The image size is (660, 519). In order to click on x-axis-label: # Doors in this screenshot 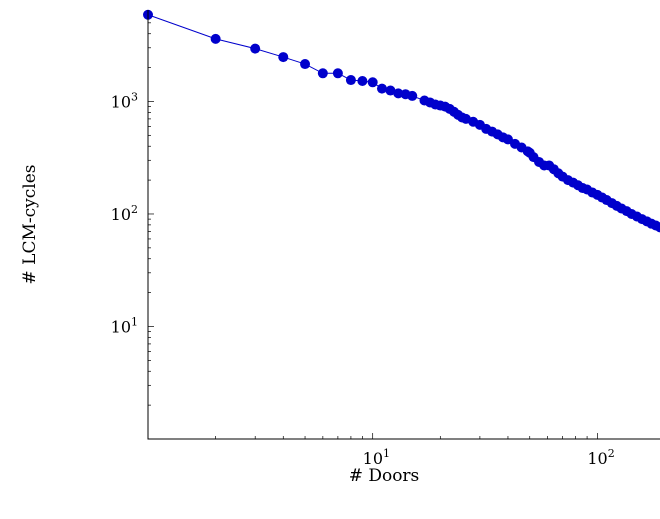, I will do `click(384, 476)`.